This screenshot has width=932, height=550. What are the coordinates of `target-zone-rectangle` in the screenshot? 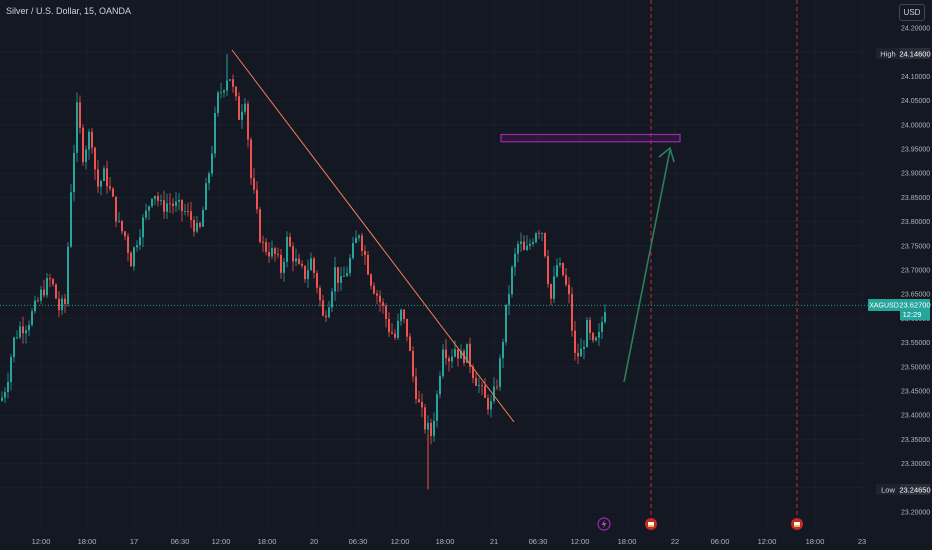 It's located at (590, 138).